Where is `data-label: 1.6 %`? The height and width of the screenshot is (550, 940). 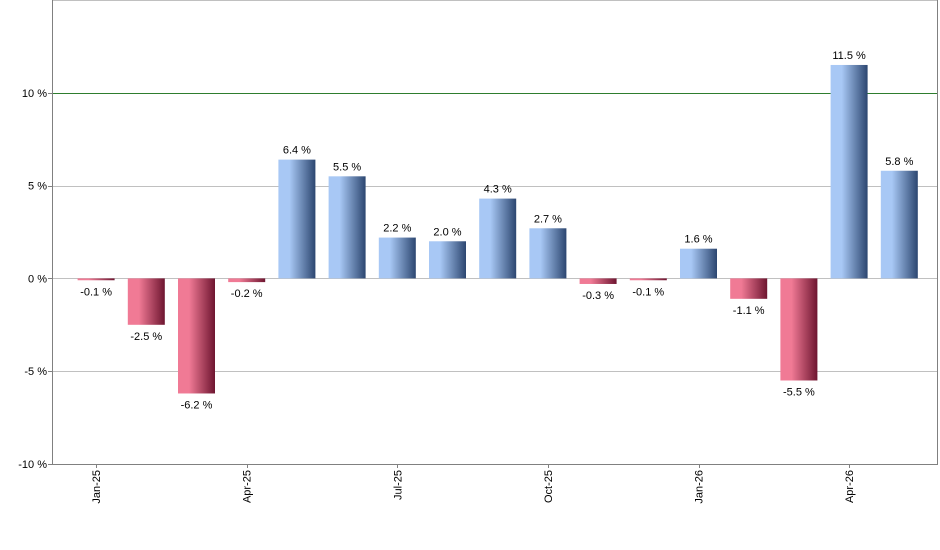
data-label: 1.6 % is located at coordinates (698, 240).